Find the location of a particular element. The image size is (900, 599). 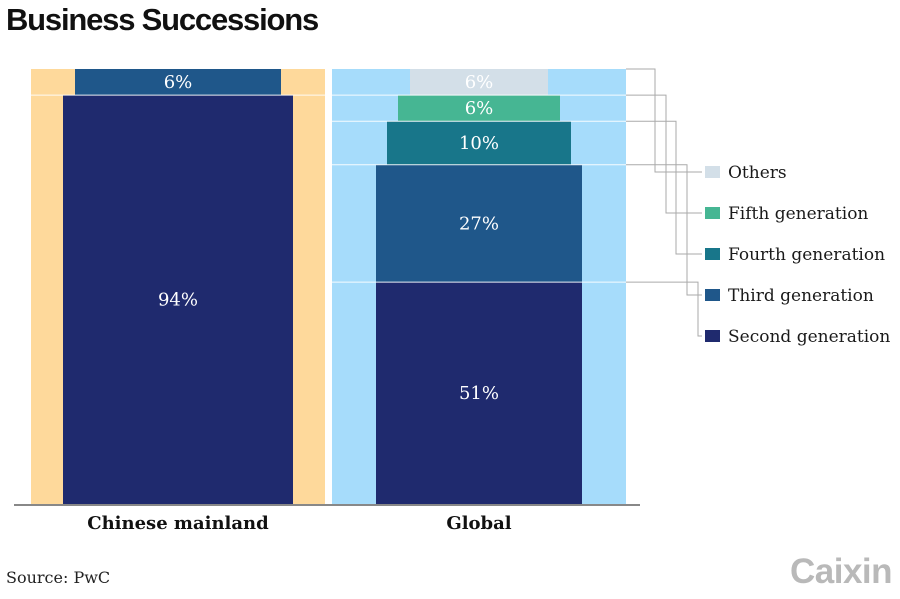

data-label-fifth-global: 6% is located at coordinates (479, 108).